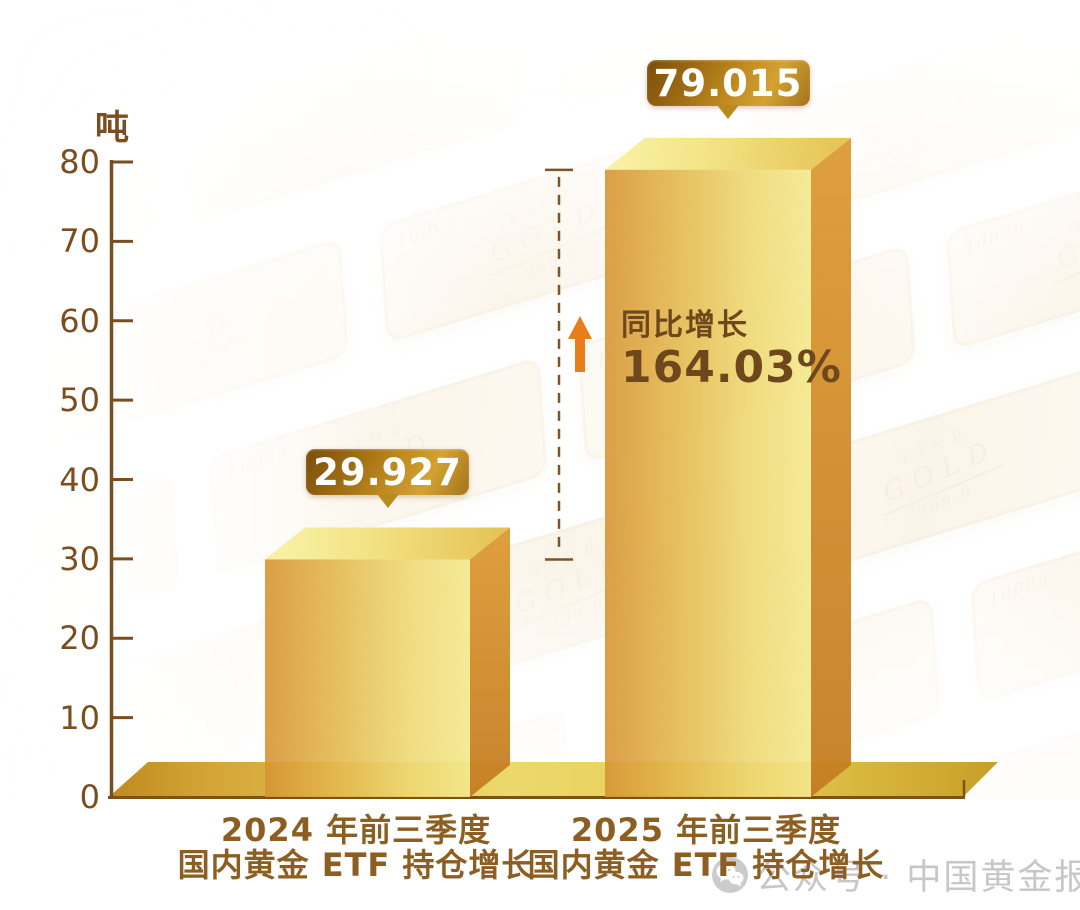  I want to click on value-badge-2025: 79.015, so click(728, 82).